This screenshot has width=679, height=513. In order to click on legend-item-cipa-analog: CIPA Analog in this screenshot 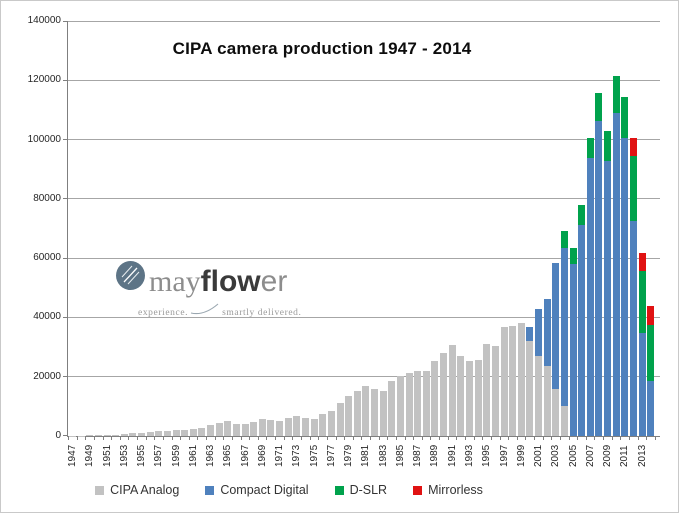, I will do `click(137, 490)`.